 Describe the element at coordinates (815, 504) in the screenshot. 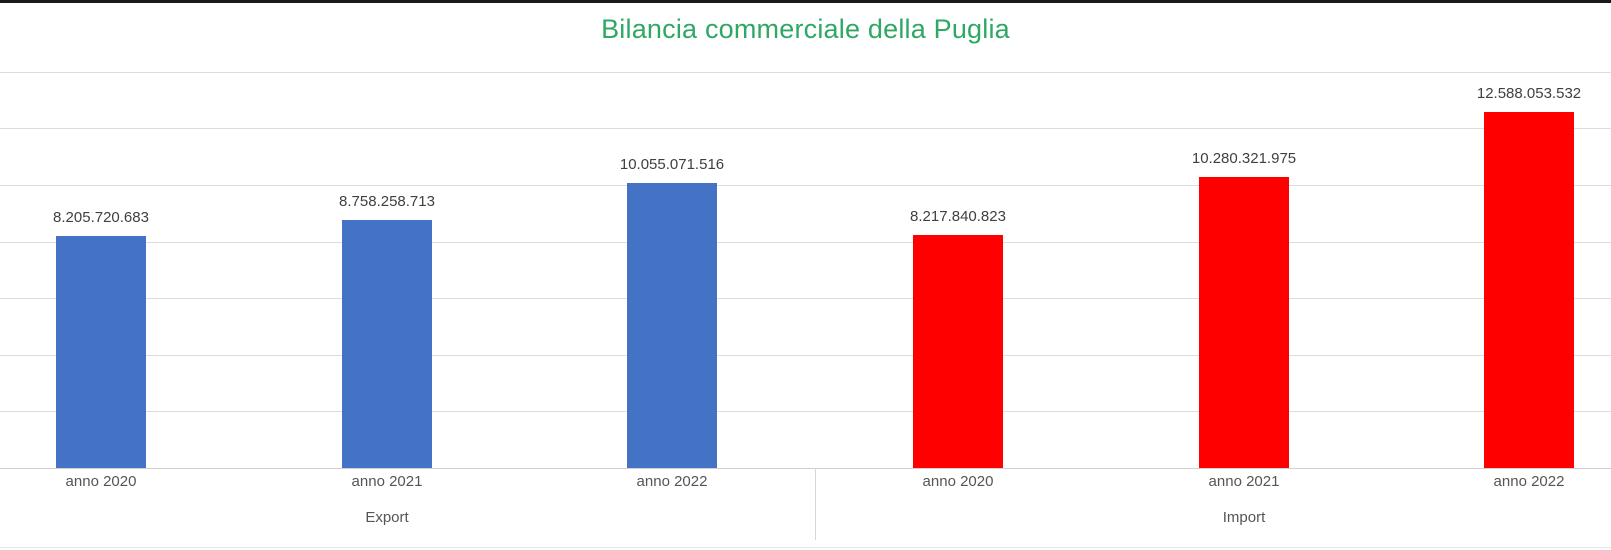

I see `group-divider` at that location.